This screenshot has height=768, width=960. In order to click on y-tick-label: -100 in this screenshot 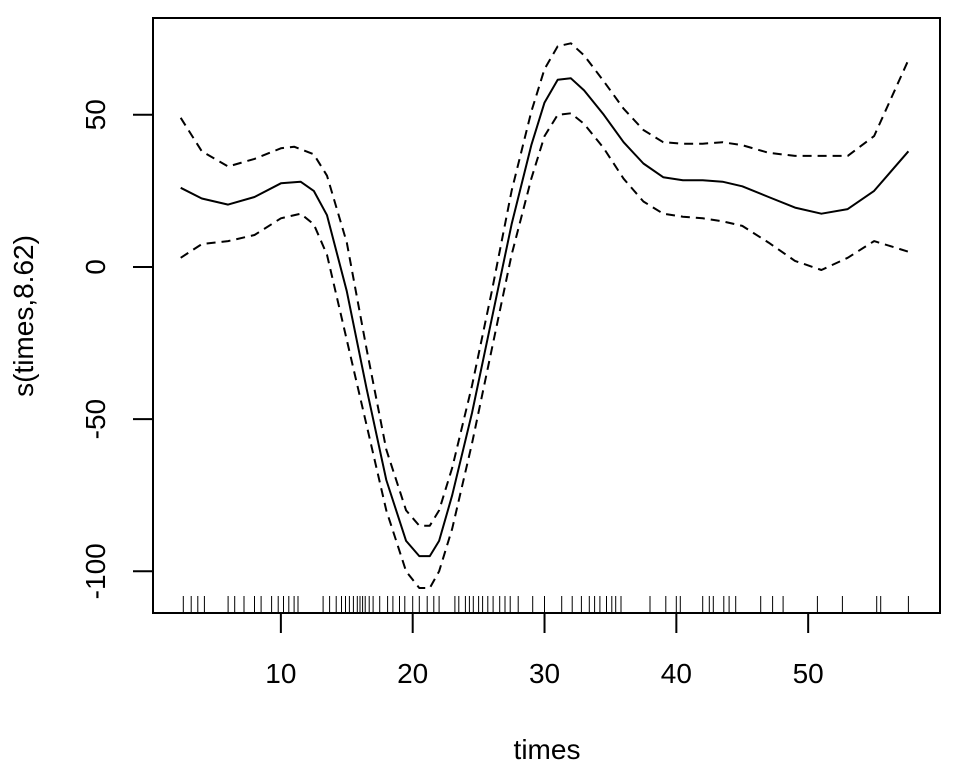, I will do `click(95, 571)`.